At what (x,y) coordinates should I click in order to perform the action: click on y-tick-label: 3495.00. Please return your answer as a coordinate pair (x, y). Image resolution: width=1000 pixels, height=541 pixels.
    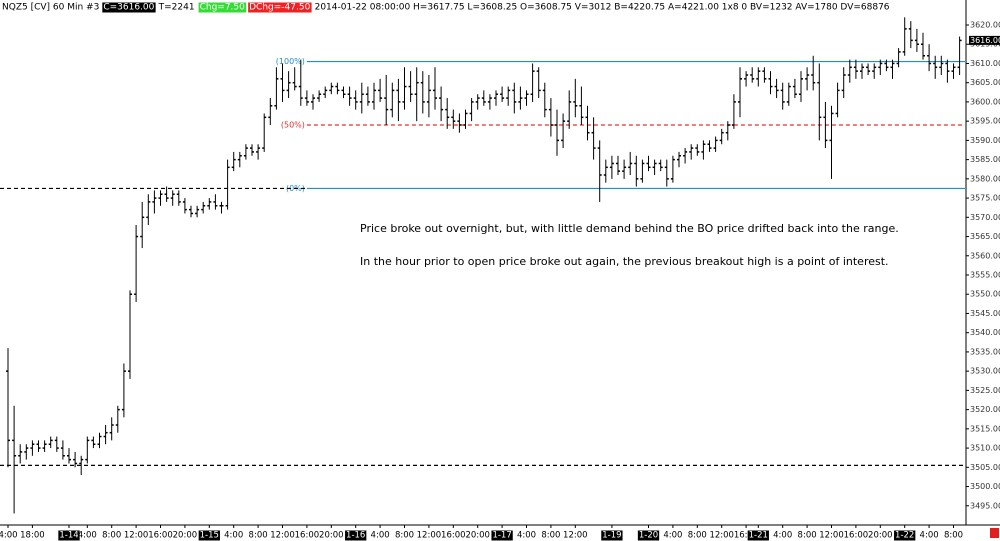
    Looking at the image, I should click on (985, 505).